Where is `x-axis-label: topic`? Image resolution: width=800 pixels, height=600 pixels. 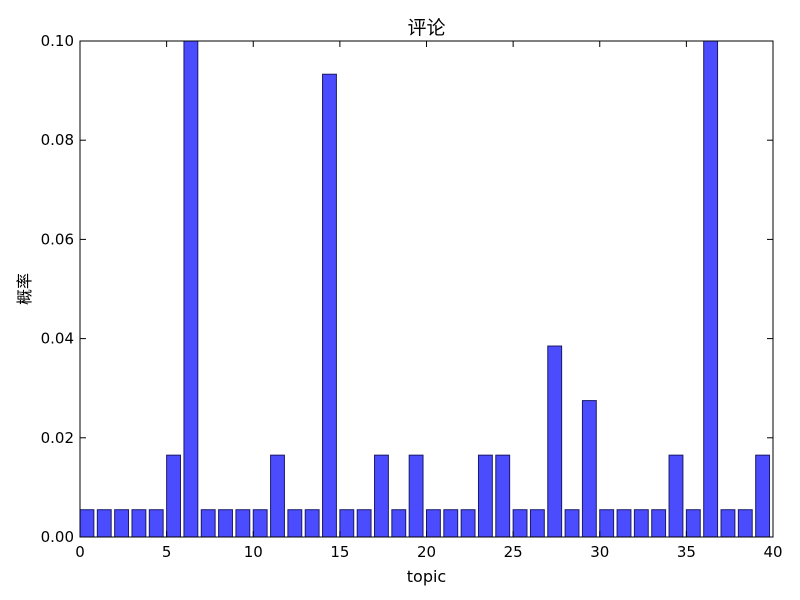 x-axis-label: topic is located at coordinates (426, 576).